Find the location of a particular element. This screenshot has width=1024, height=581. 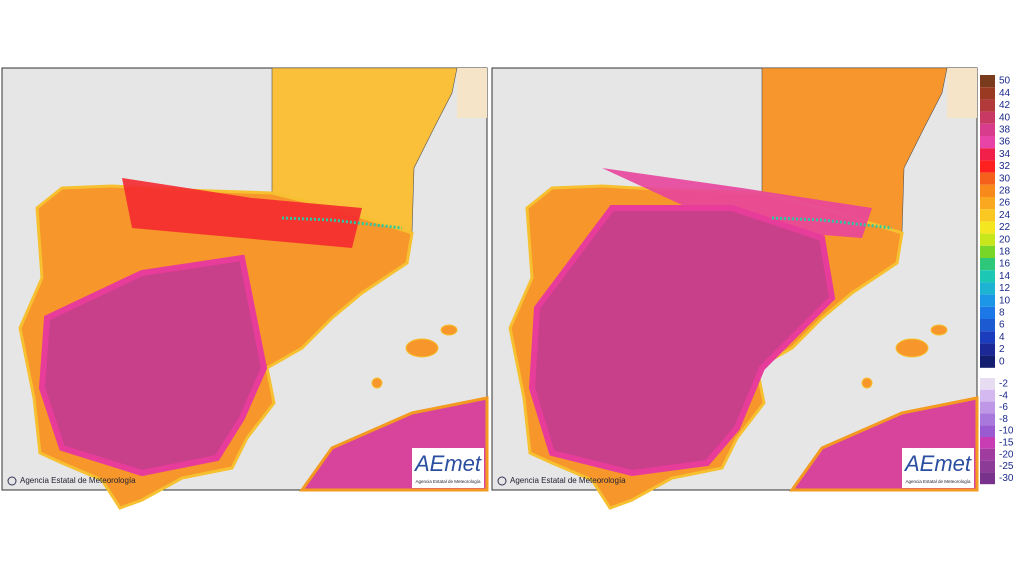

legend-label: 32 is located at coordinates (1005, 166).